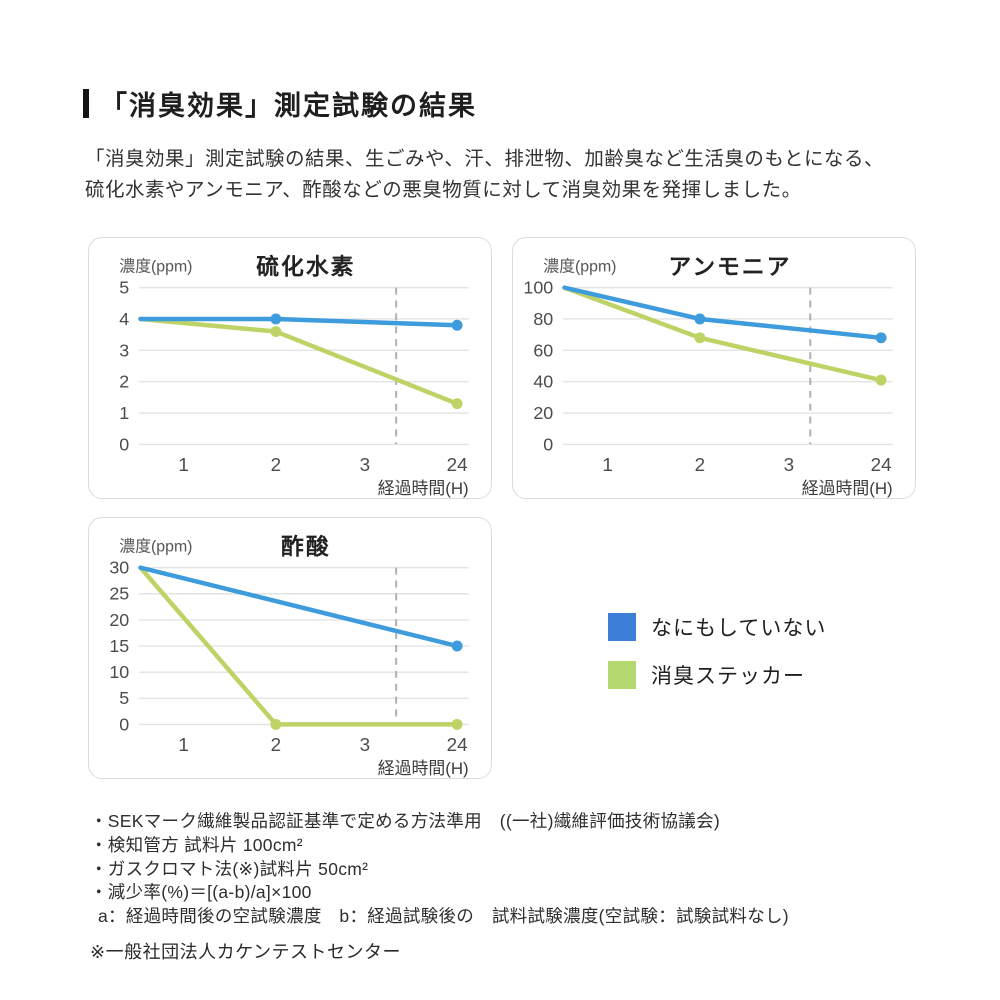 Image resolution: width=1000 pixels, height=1000 pixels. Describe the element at coordinates (538, 288) in the screenshot. I see `svg-text: 100` at that location.